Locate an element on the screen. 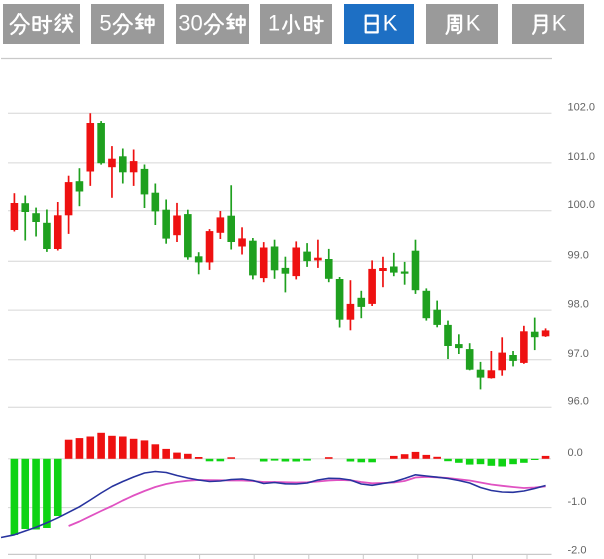  svg-text: 101.0 is located at coordinates (582, 157).